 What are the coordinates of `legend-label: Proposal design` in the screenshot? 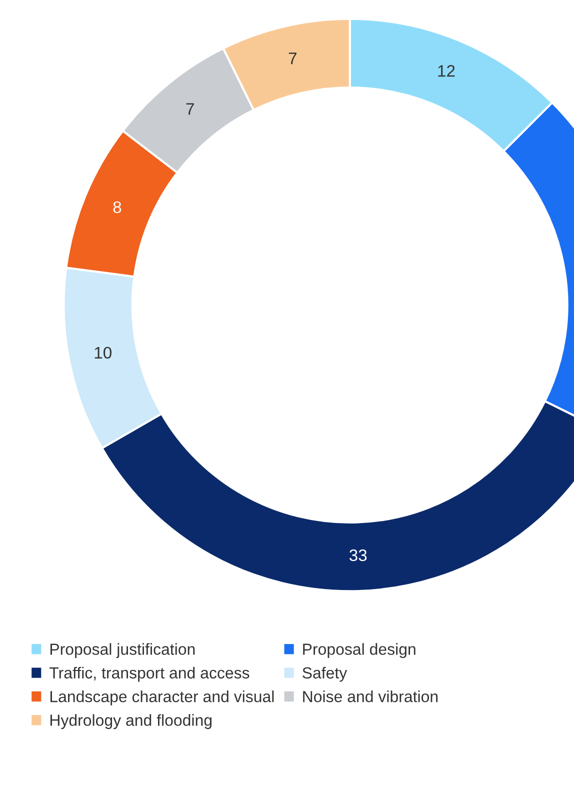 It's located at (359, 650).